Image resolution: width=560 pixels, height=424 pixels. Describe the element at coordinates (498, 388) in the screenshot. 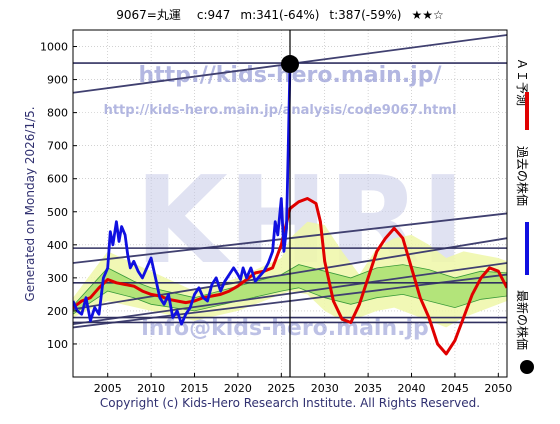

I see `x-tick-label: 2050` at that location.